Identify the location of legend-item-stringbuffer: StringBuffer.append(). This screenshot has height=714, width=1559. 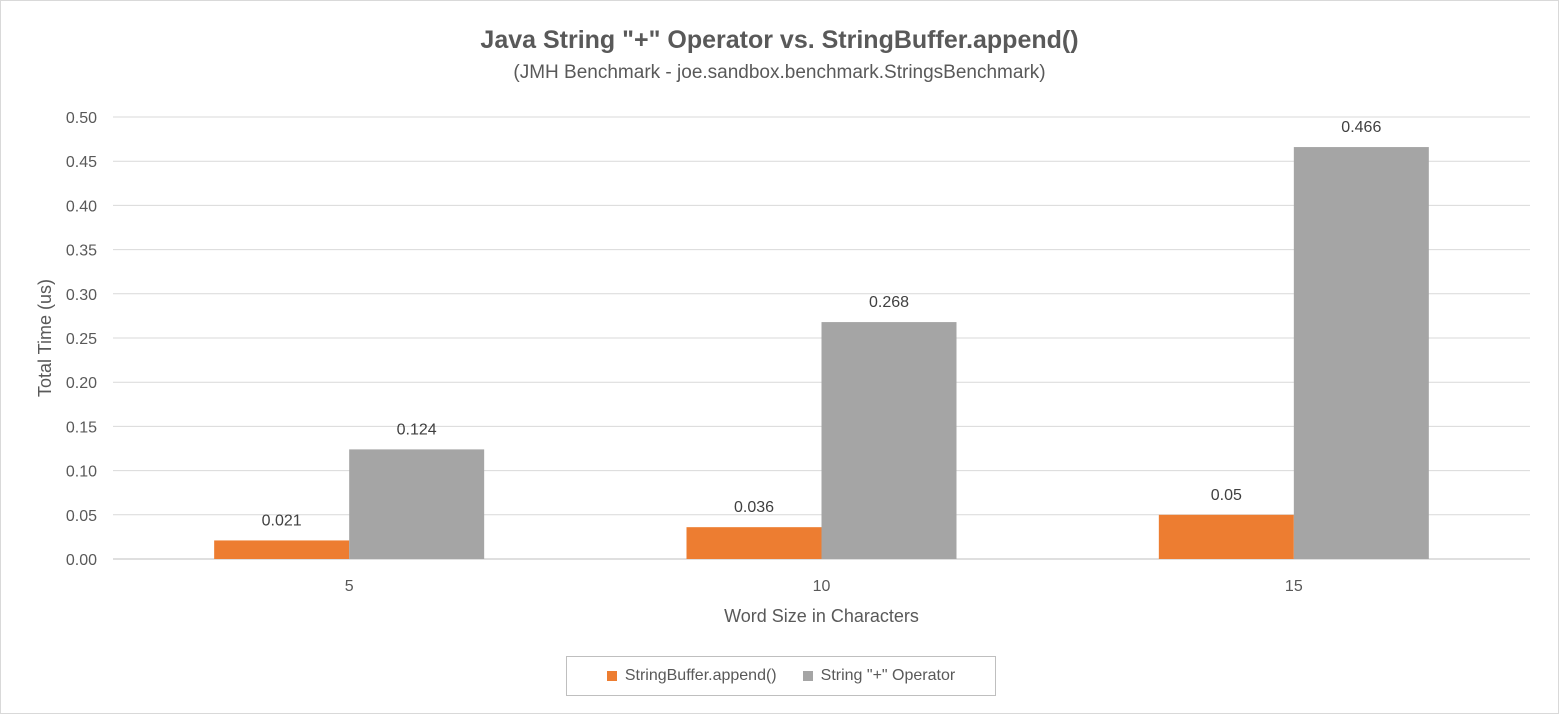
(691, 676).